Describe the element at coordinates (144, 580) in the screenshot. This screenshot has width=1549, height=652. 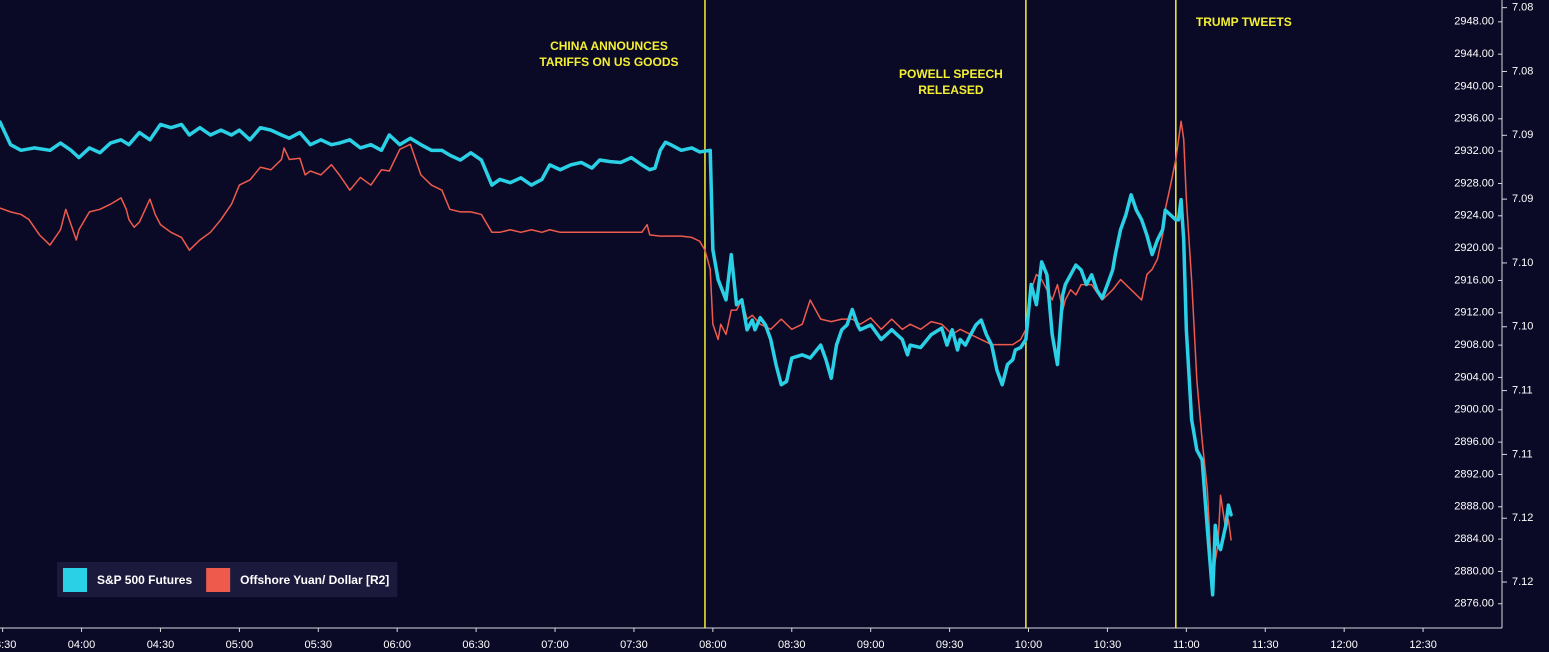
I see `legend-label: S&P 500 Futures` at that location.